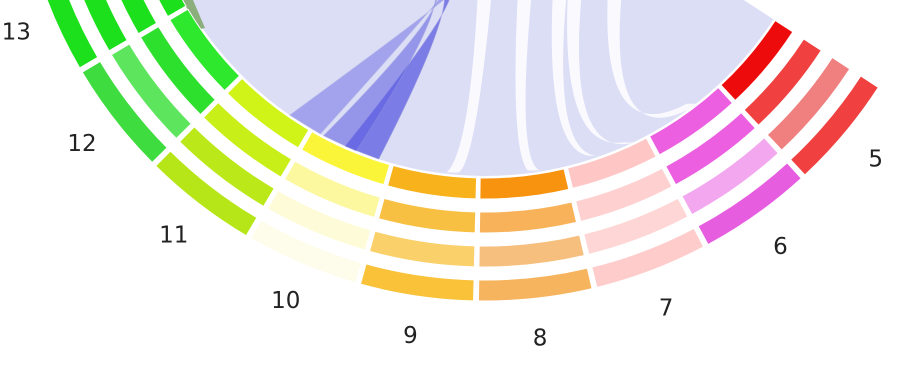  I want to click on segment-label-6: 6, so click(780, 247).